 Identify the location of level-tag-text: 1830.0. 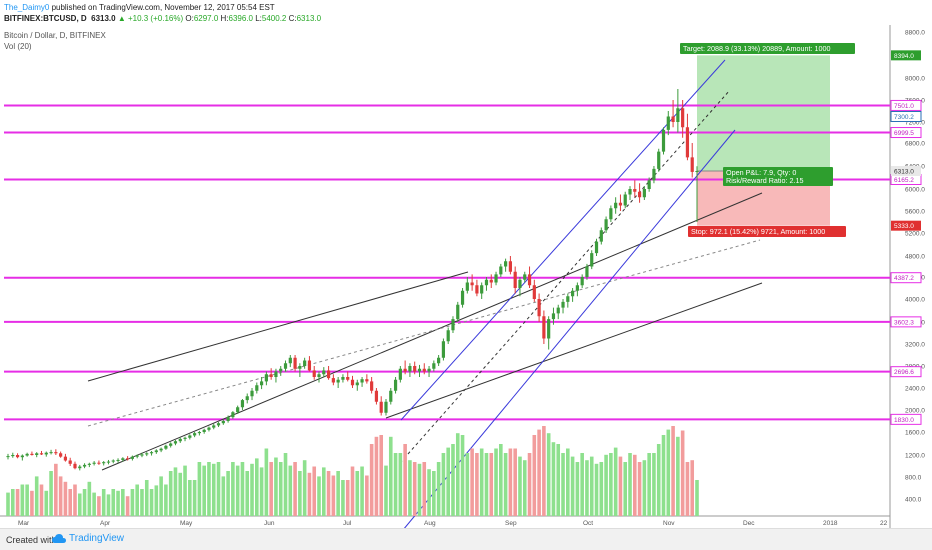
(904, 420).